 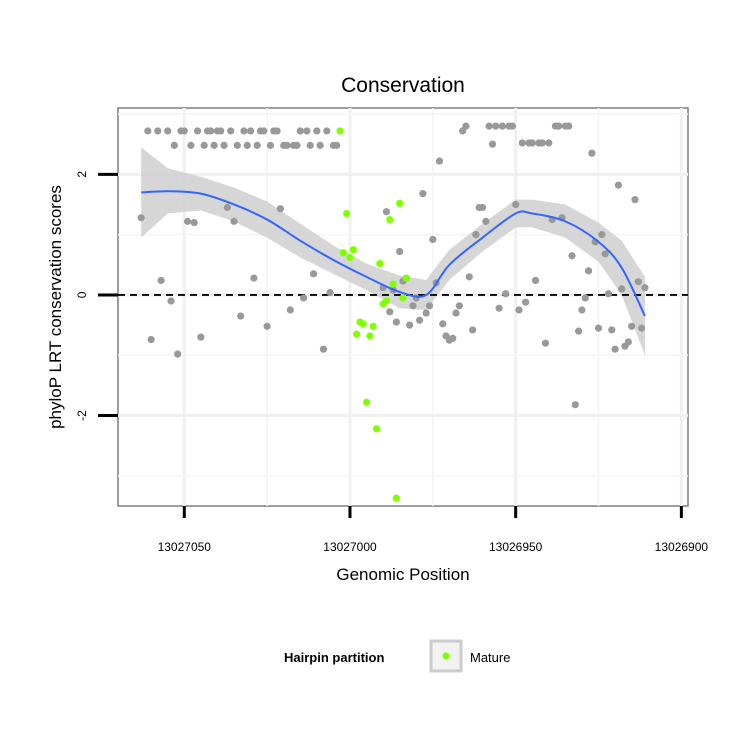 I want to click on legend-label-mature: Mature, so click(x=490, y=657).